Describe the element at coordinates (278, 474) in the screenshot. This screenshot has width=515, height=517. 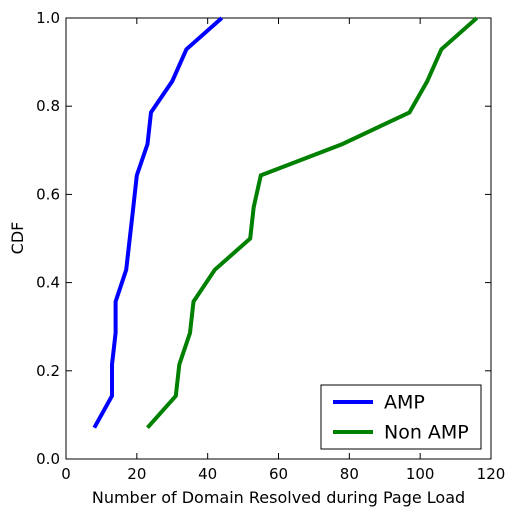
I see `x-tick-label: 60` at that location.